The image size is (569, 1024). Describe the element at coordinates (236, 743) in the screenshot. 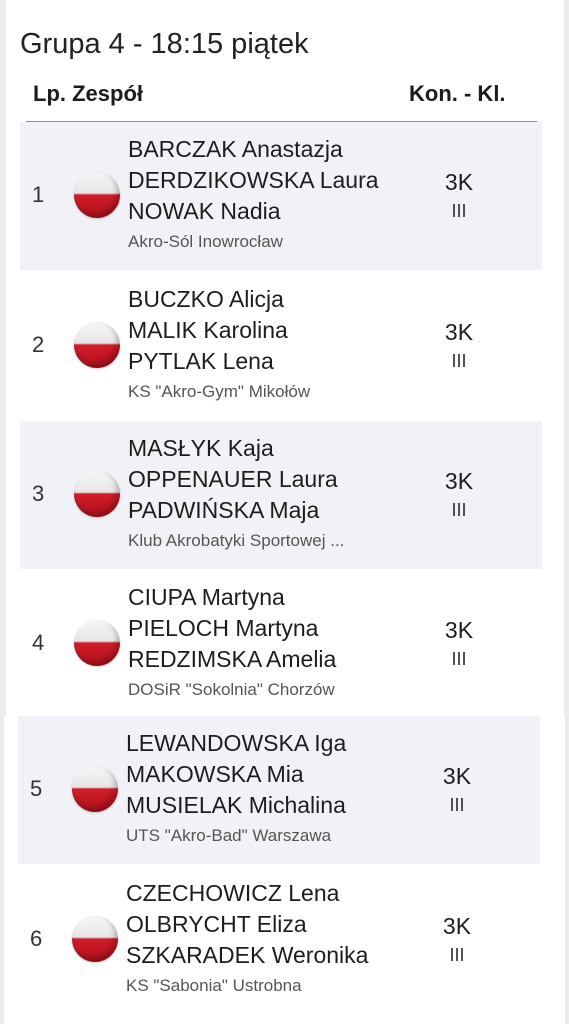

I see `member-name: LEWANDOWSKA Iga` at that location.